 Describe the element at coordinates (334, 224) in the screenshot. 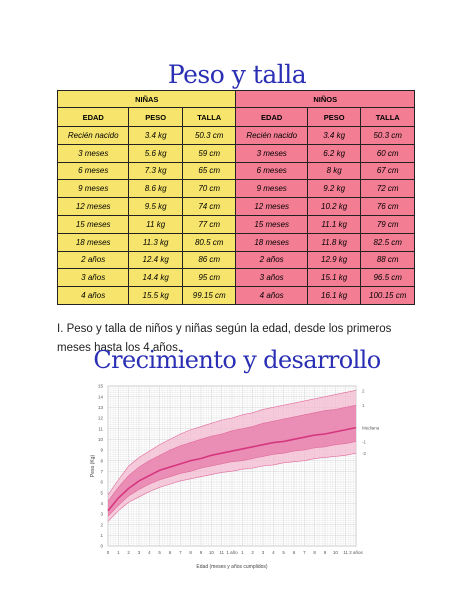

I see `table-cell: 11.1 kg` at that location.